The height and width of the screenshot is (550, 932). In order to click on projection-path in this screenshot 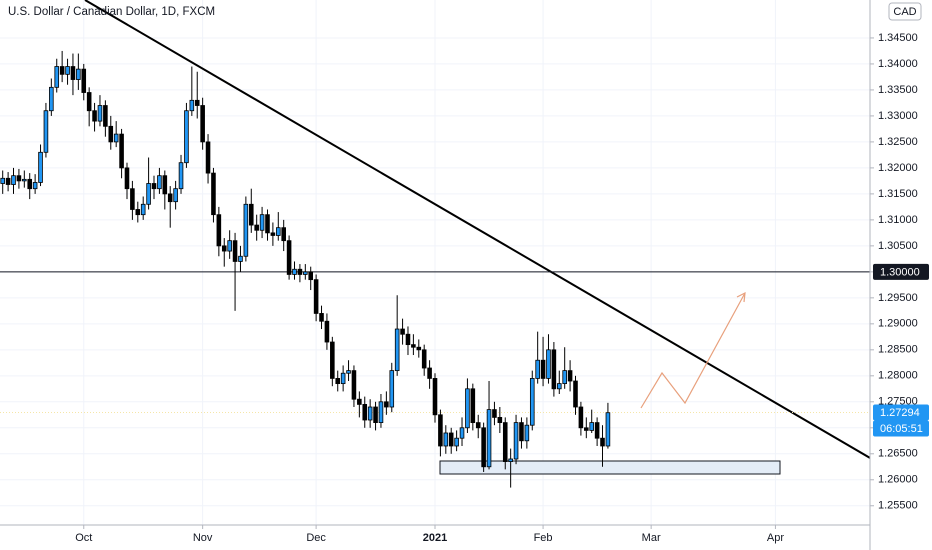, I will do `click(693, 350)`.